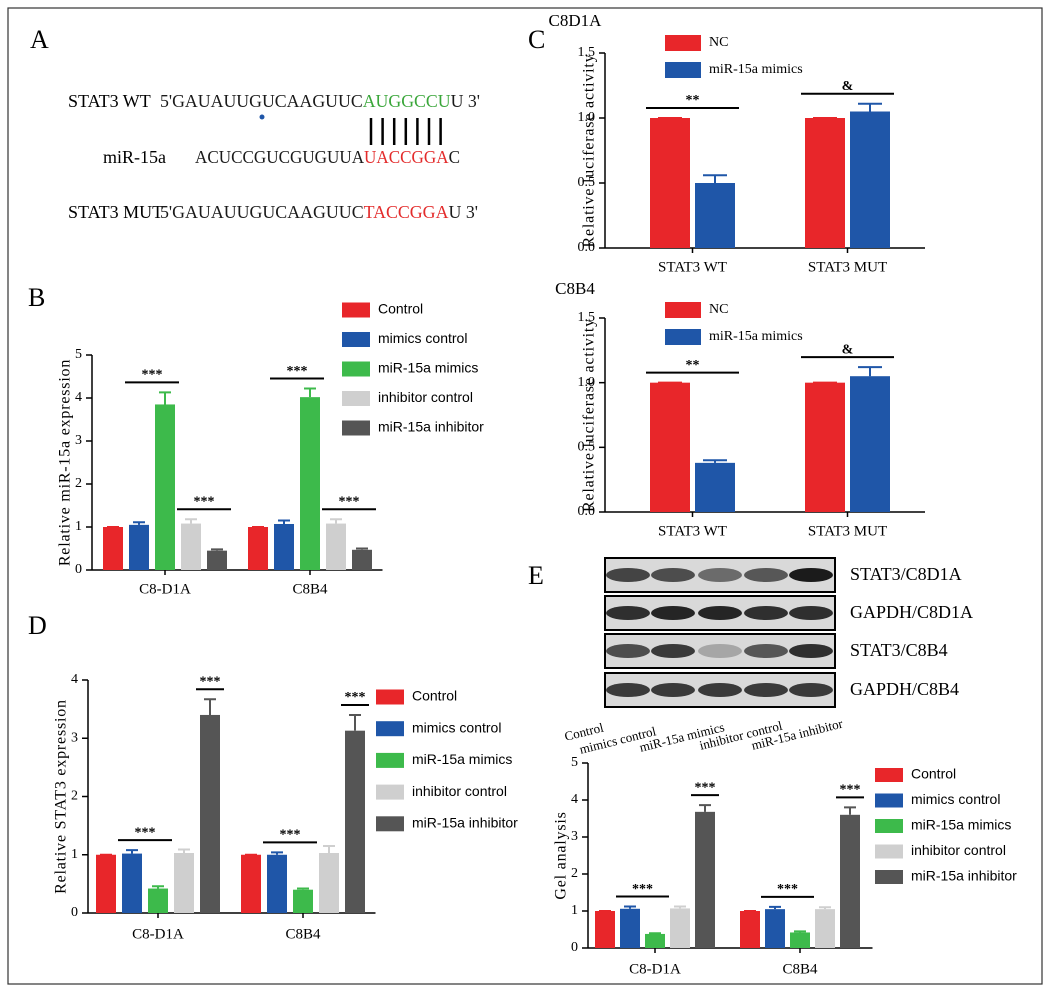 The height and width of the screenshot is (992, 1050). I want to click on blot-row-label: GAPDH/C8D1A, so click(911, 612).